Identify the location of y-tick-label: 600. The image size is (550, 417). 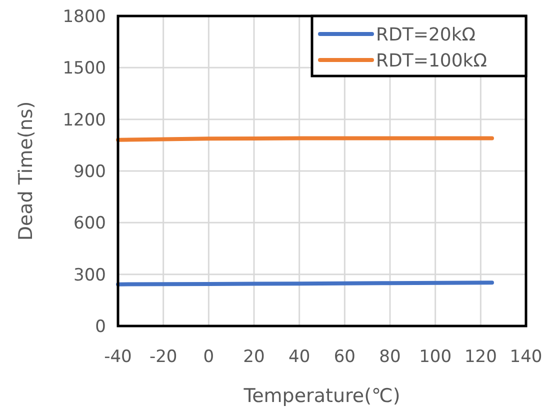
(90, 224).